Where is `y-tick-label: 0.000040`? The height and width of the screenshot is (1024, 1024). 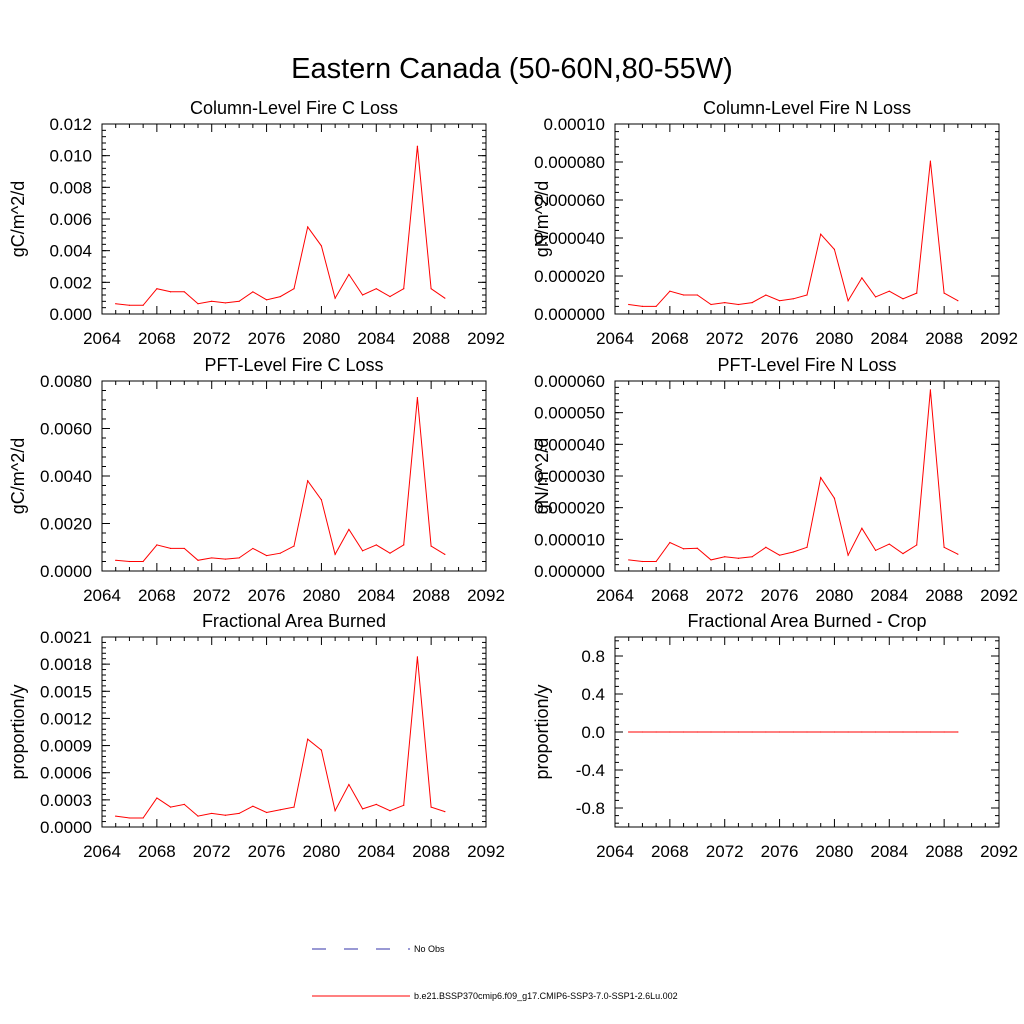
y-tick-label: 0.000040 is located at coordinates (569, 238).